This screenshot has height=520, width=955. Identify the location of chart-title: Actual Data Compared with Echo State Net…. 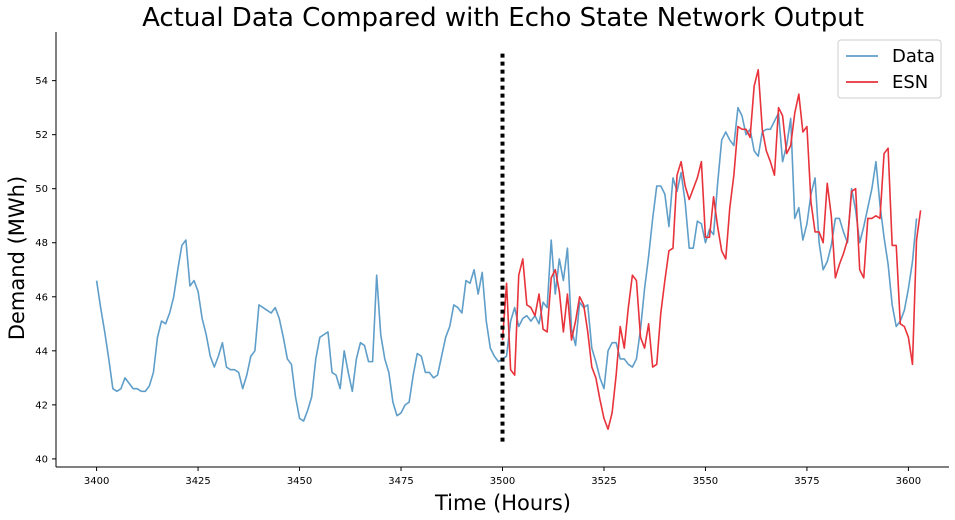
(503, 18).